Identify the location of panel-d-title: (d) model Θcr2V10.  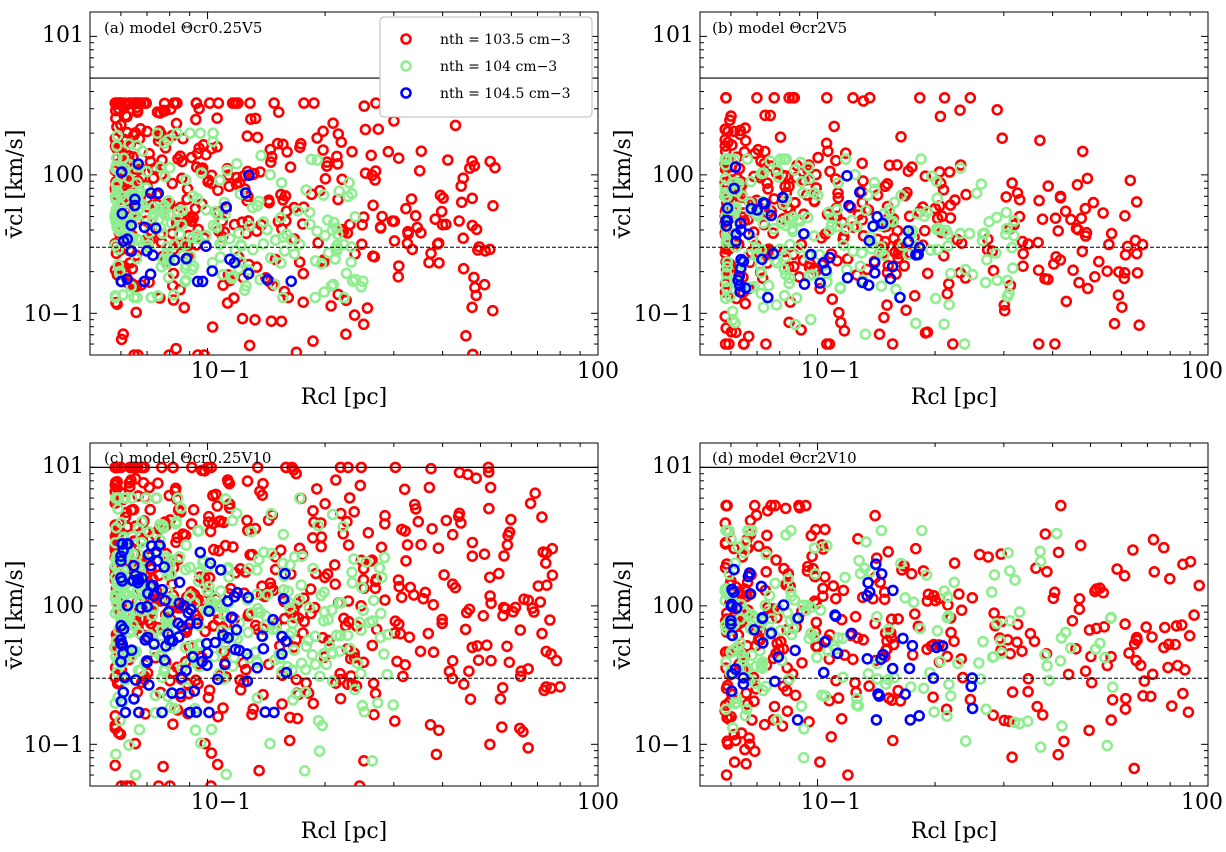
(784, 458).